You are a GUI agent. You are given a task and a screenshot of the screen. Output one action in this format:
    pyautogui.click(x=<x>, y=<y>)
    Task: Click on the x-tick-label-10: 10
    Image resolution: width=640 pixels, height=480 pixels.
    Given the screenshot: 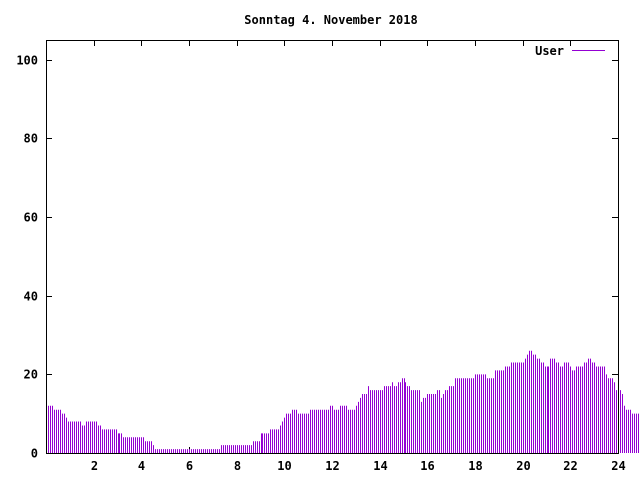 What is the action you would take?
    pyautogui.click(x=284, y=466)
    